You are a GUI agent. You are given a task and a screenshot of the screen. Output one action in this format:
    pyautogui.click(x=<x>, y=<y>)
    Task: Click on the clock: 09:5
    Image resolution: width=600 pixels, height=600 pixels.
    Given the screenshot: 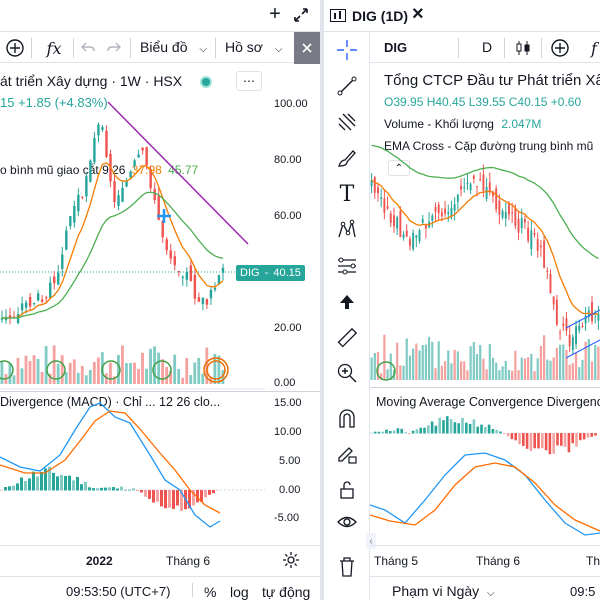 What is the action you would take?
    pyautogui.click(x=583, y=591)
    